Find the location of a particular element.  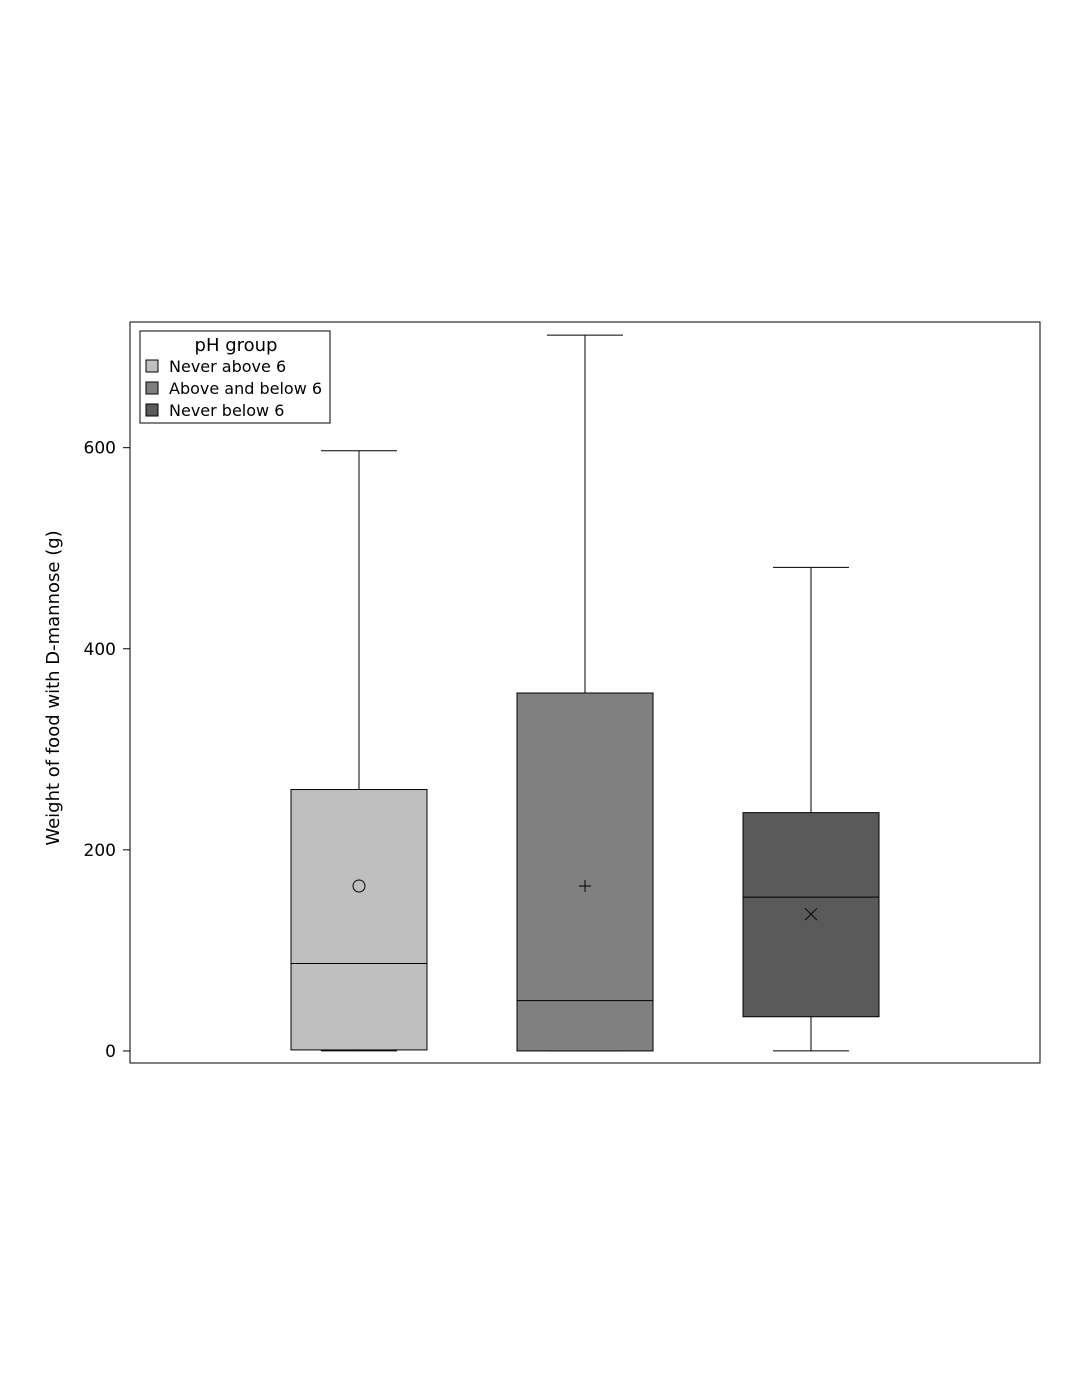

y-axis-label: Weight of food with D-mannose (g) is located at coordinates (53, 687).